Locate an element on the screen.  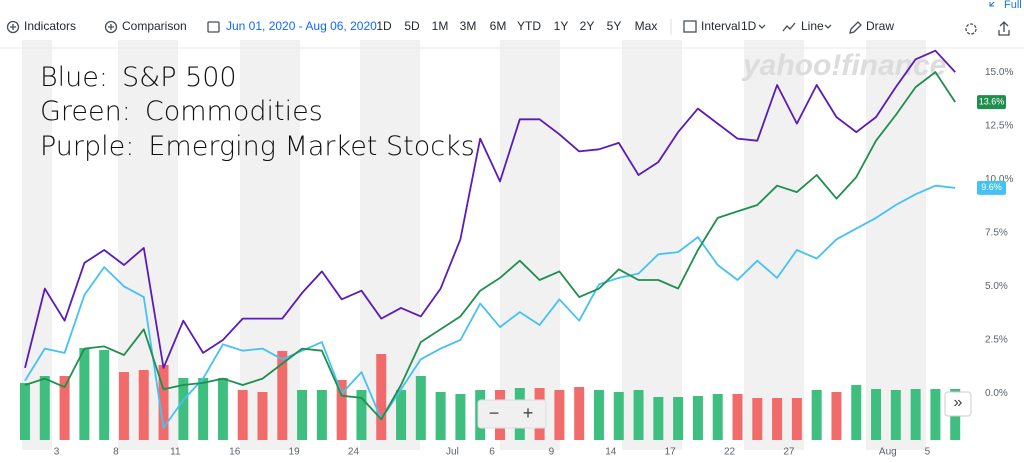
x-tick-label: 14 is located at coordinates (611, 452).